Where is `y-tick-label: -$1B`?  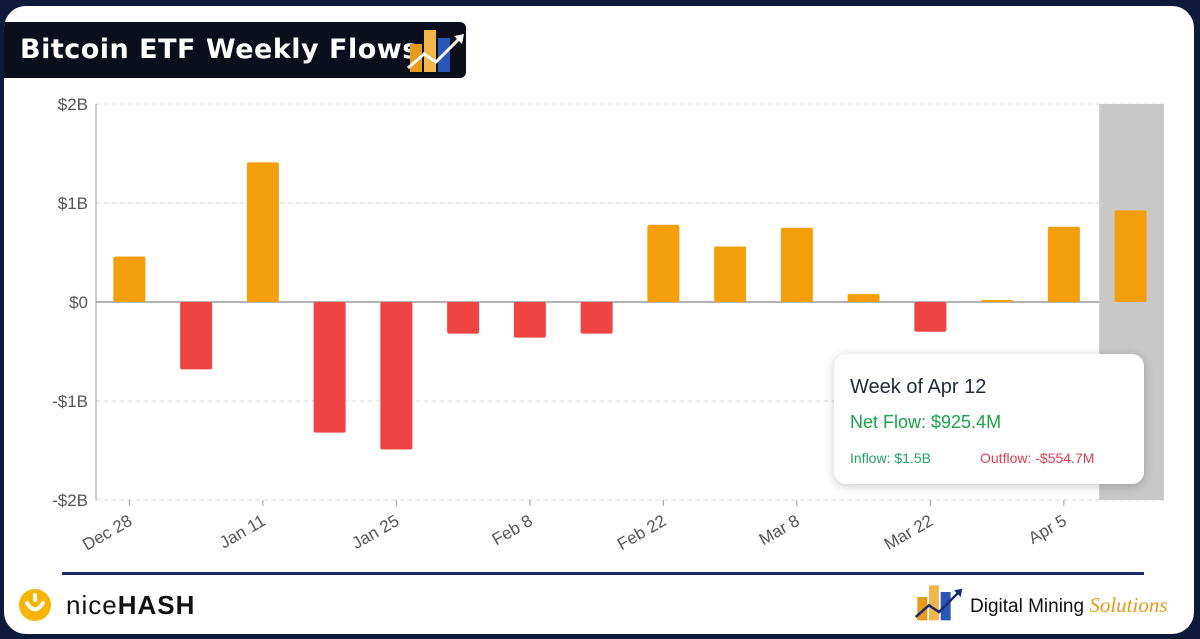
y-tick-label: -$1B is located at coordinates (70, 401).